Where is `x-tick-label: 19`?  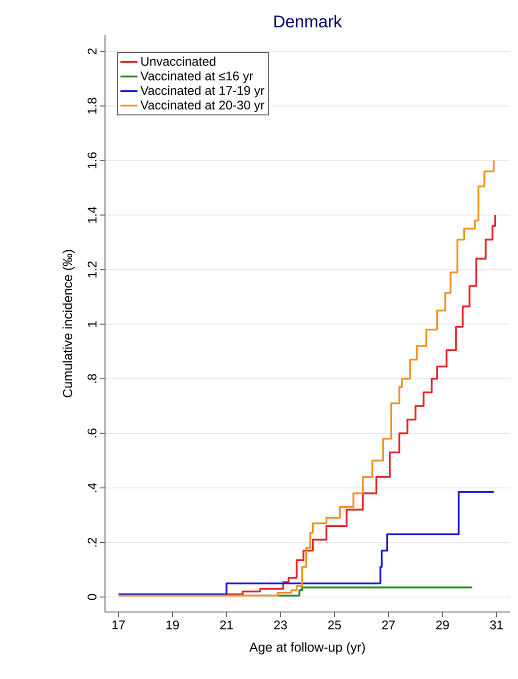 x-tick-label: 19 is located at coordinates (172, 625).